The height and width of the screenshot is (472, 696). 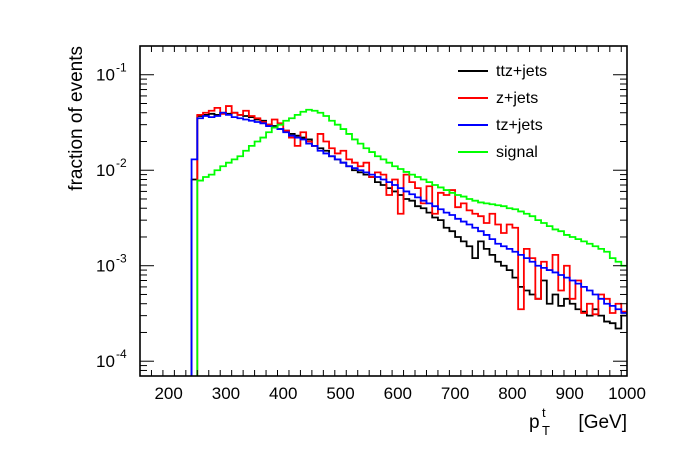 I want to click on y-tick-label-exponent: -4, so click(x=121, y=354).